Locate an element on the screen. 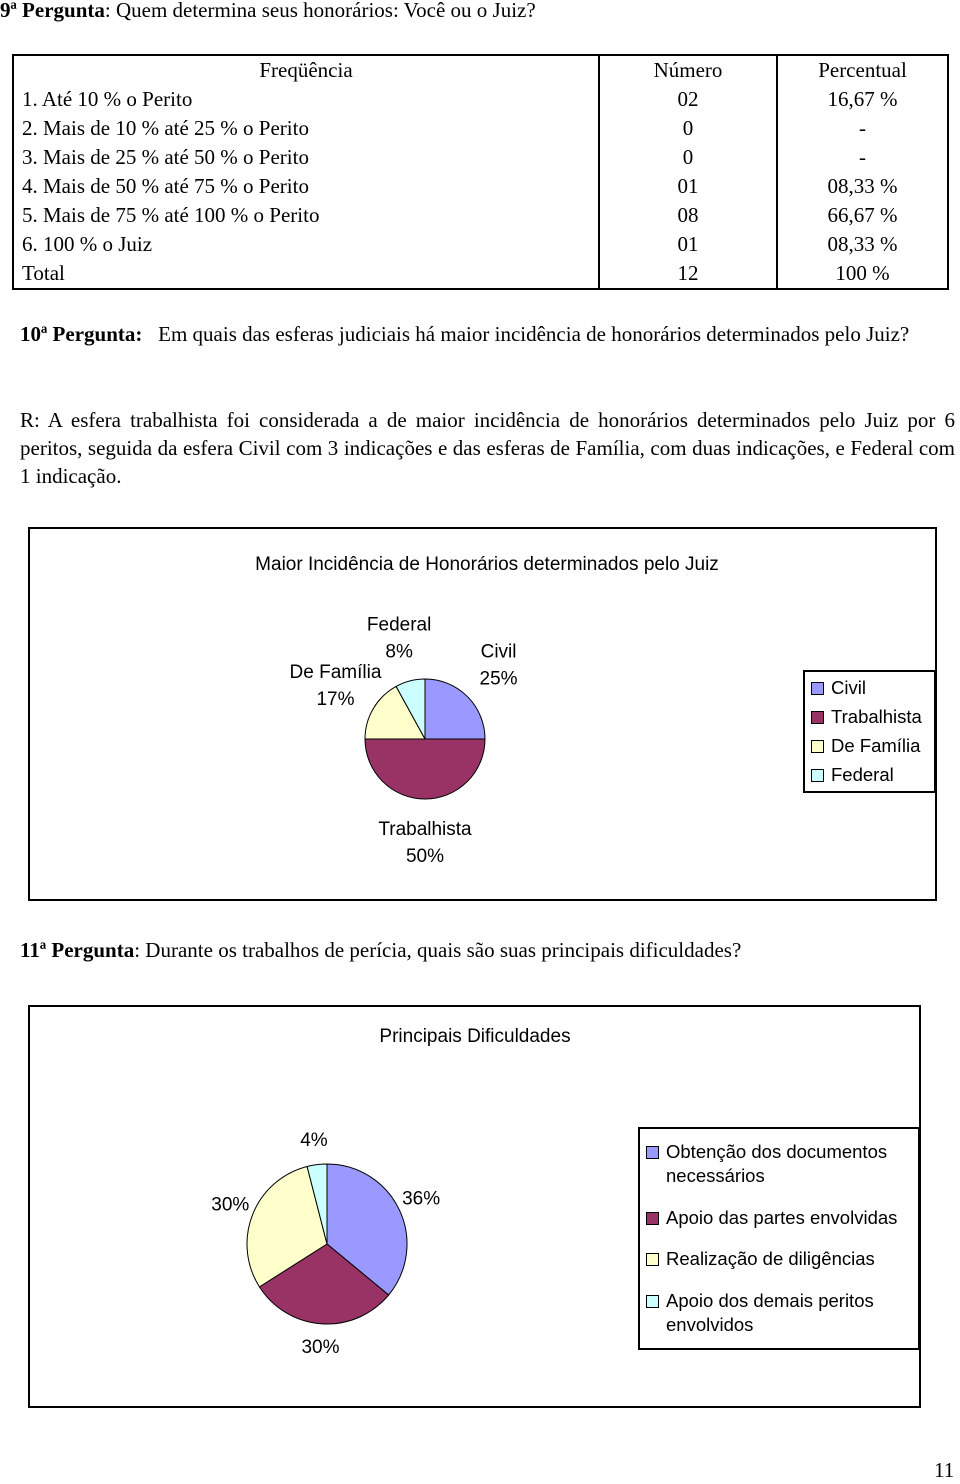 This screenshot has width=960, height=1484. pie-svg: Principais Dificuldades 36% 30% 30% 4% is located at coordinates (390, 1192).